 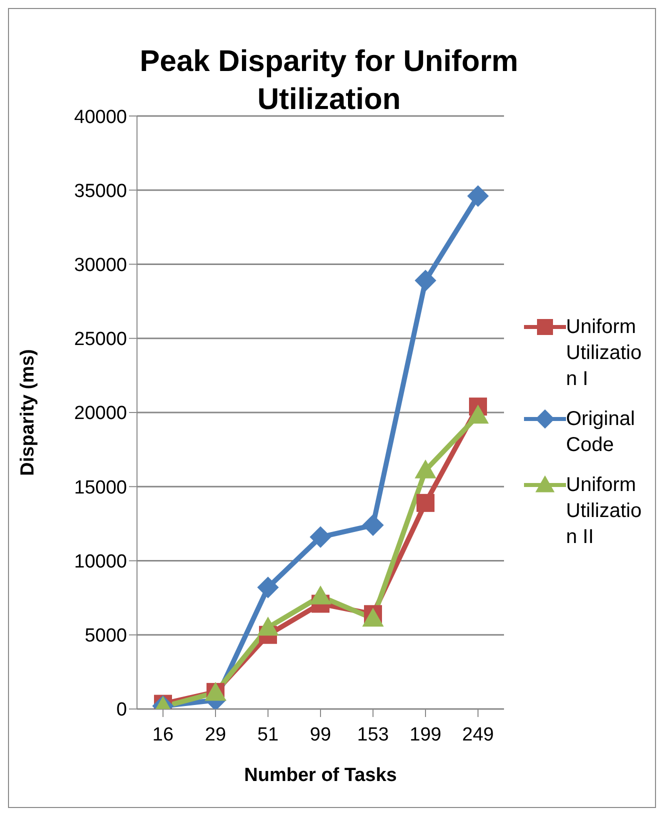 I want to click on y-tick-label: 15000, so click(x=100, y=487).